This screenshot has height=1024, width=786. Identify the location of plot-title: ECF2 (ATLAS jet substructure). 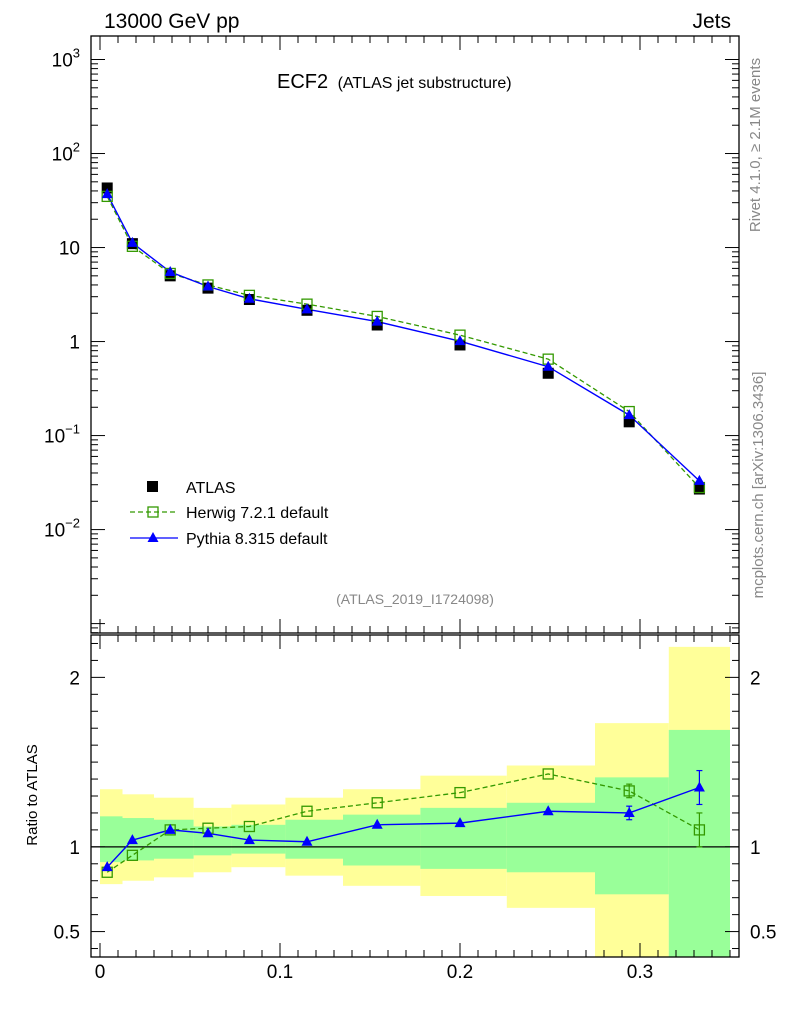
(394, 82).